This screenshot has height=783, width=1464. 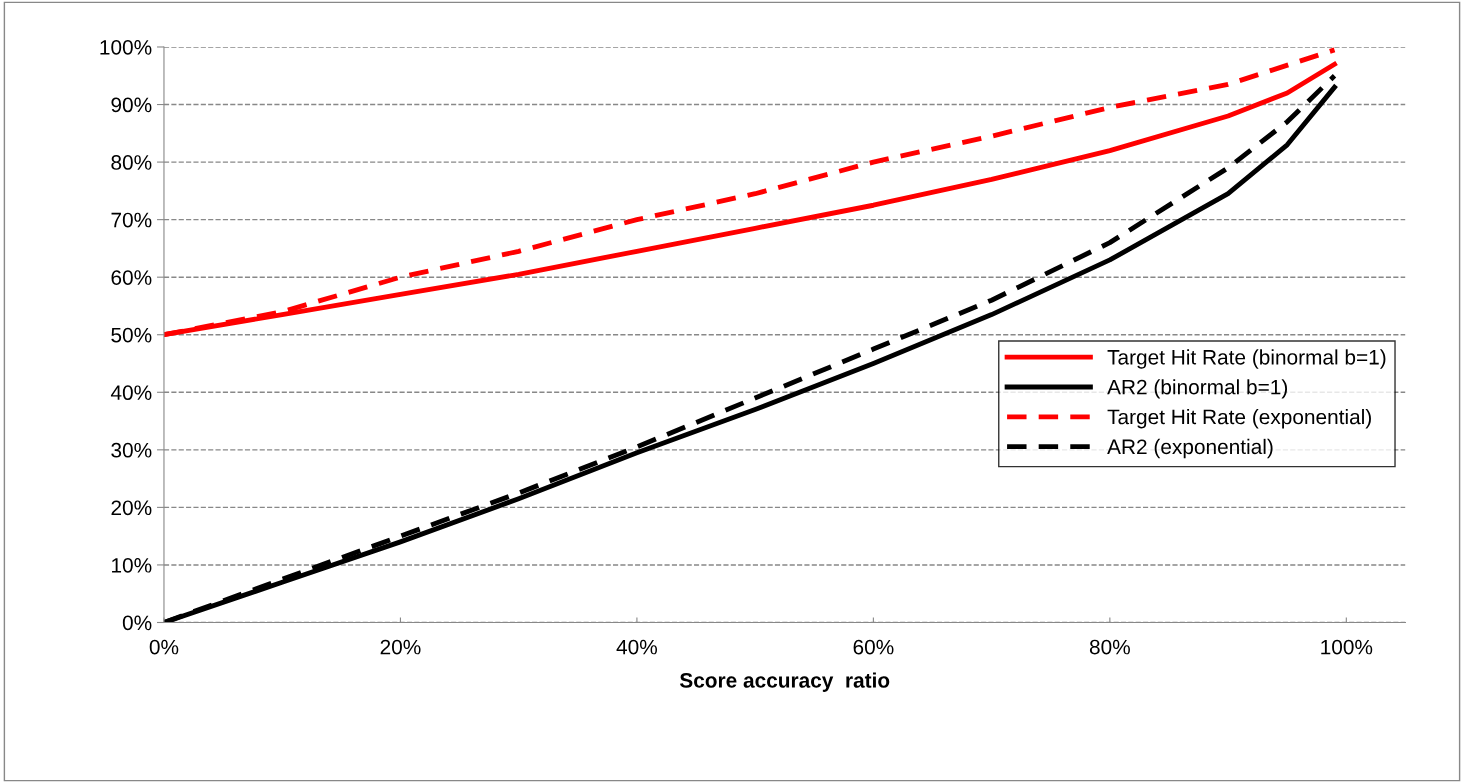 I want to click on legend-label: AR2 (exponential), so click(x=1190, y=448).